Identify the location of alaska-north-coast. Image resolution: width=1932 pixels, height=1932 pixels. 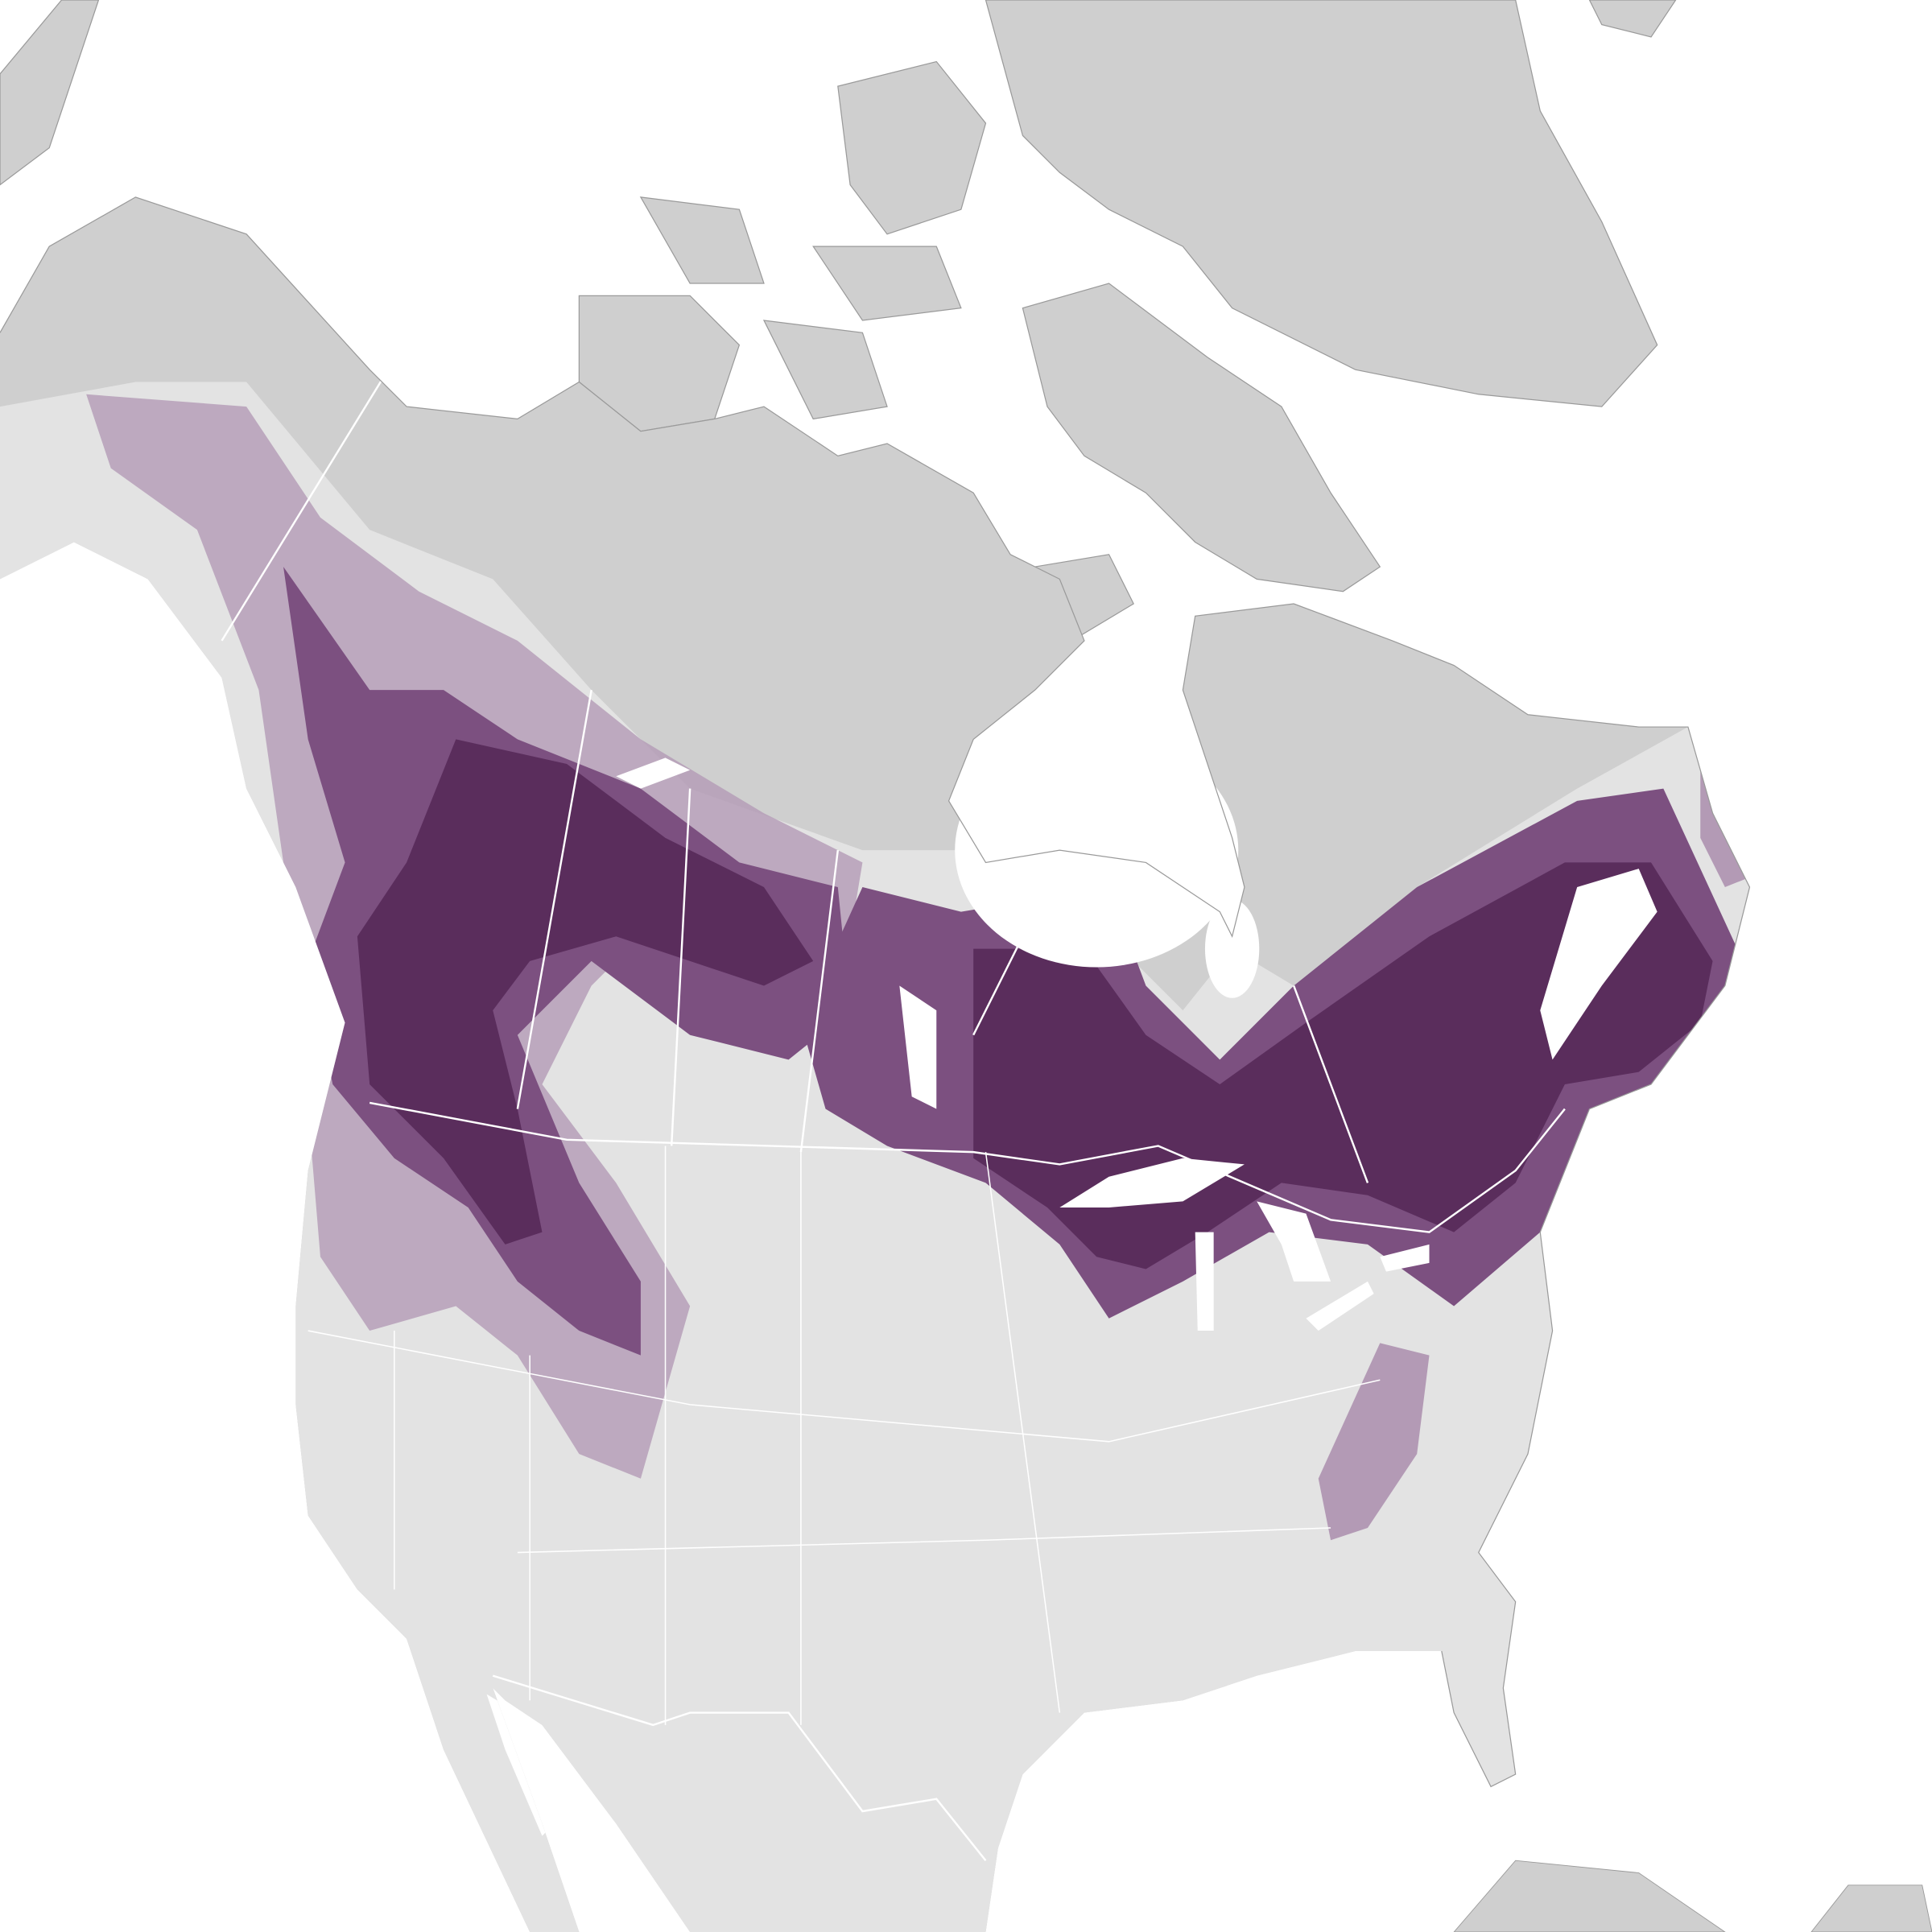
(50, 93).